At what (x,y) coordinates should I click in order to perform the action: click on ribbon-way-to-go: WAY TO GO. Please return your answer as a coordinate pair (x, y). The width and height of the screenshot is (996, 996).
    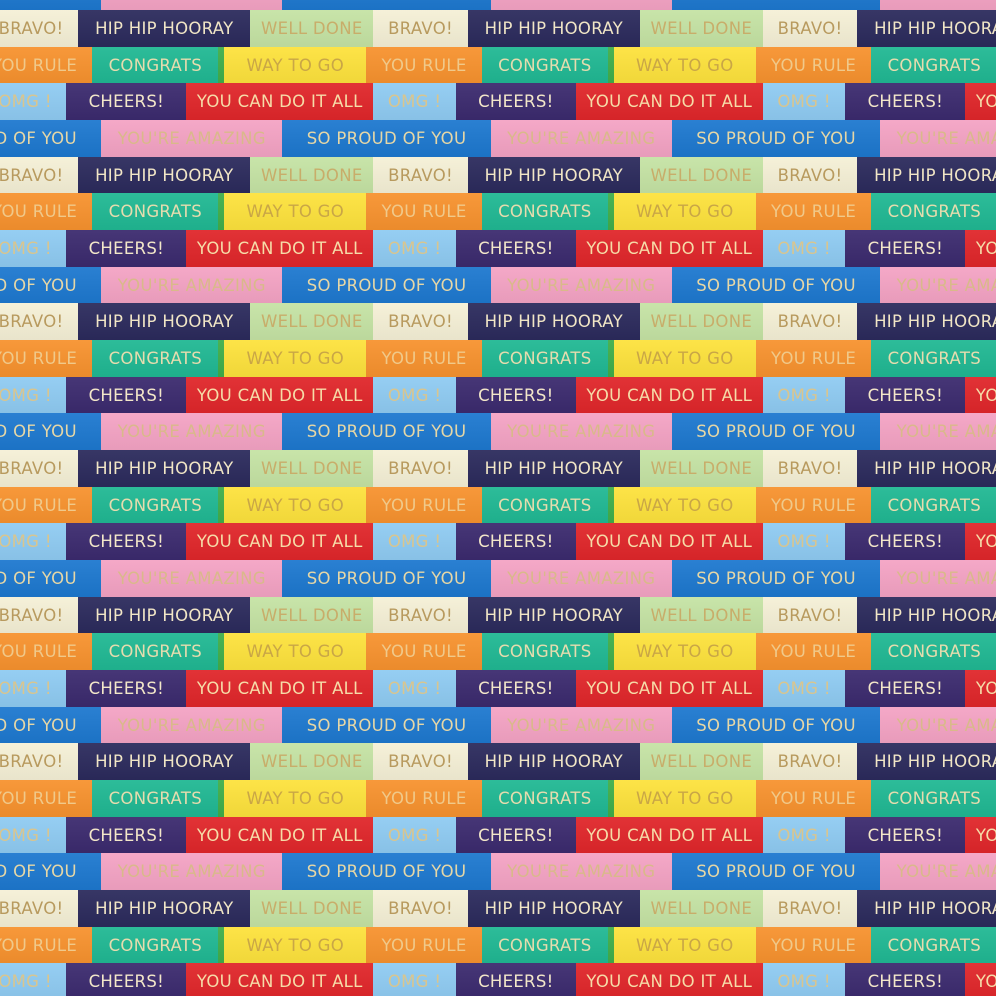
    Looking at the image, I should click on (685, 652).